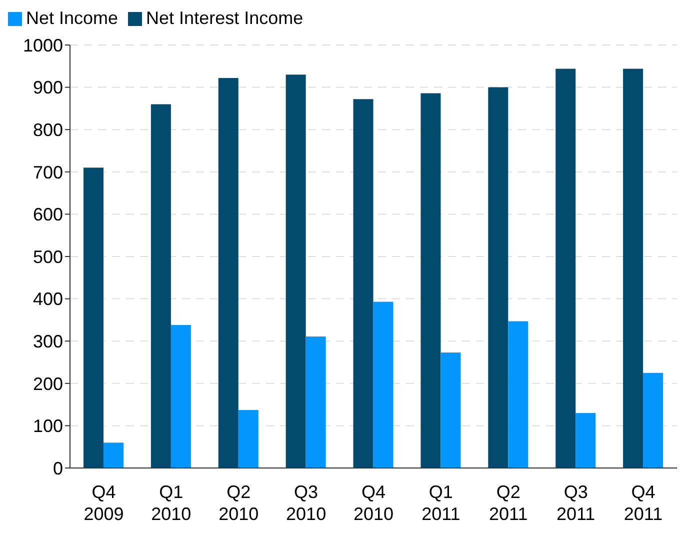 The width and height of the screenshot is (685, 540). Describe the element at coordinates (238, 503) in the screenshot. I see `x-tick-label: Q2 2010` at that location.